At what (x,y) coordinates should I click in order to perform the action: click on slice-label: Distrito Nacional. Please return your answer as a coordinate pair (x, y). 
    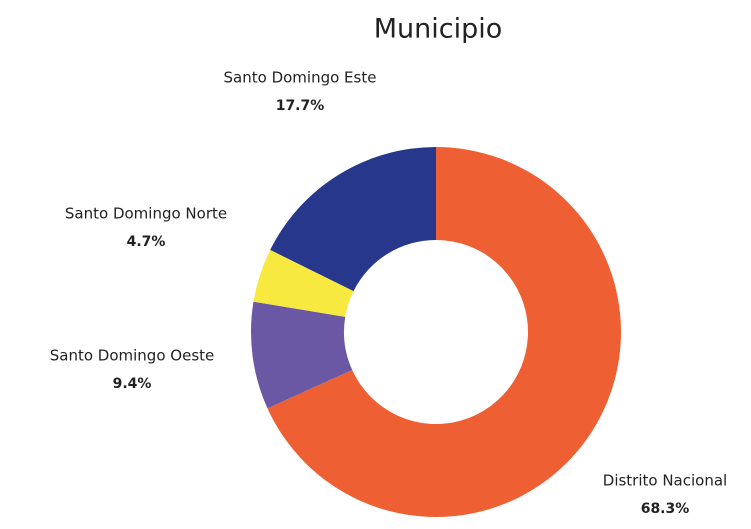
    Looking at the image, I should click on (665, 481).